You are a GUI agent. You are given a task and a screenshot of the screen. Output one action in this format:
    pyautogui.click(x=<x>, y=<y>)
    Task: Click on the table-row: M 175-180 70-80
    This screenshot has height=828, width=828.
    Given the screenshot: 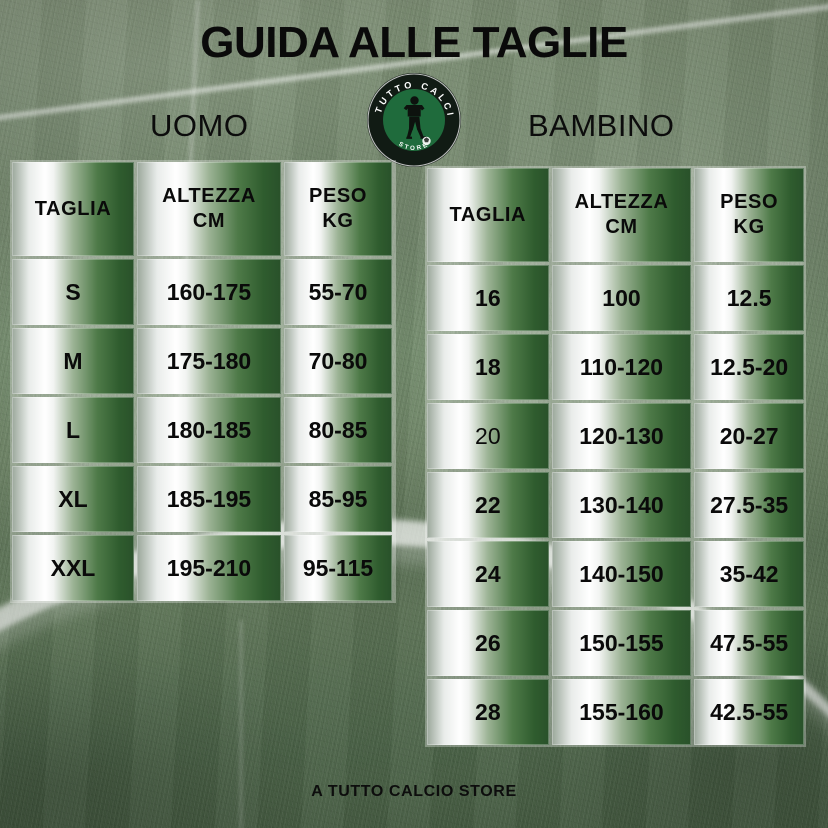 What is the action you would take?
    pyautogui.click(x=203, y=361)
    